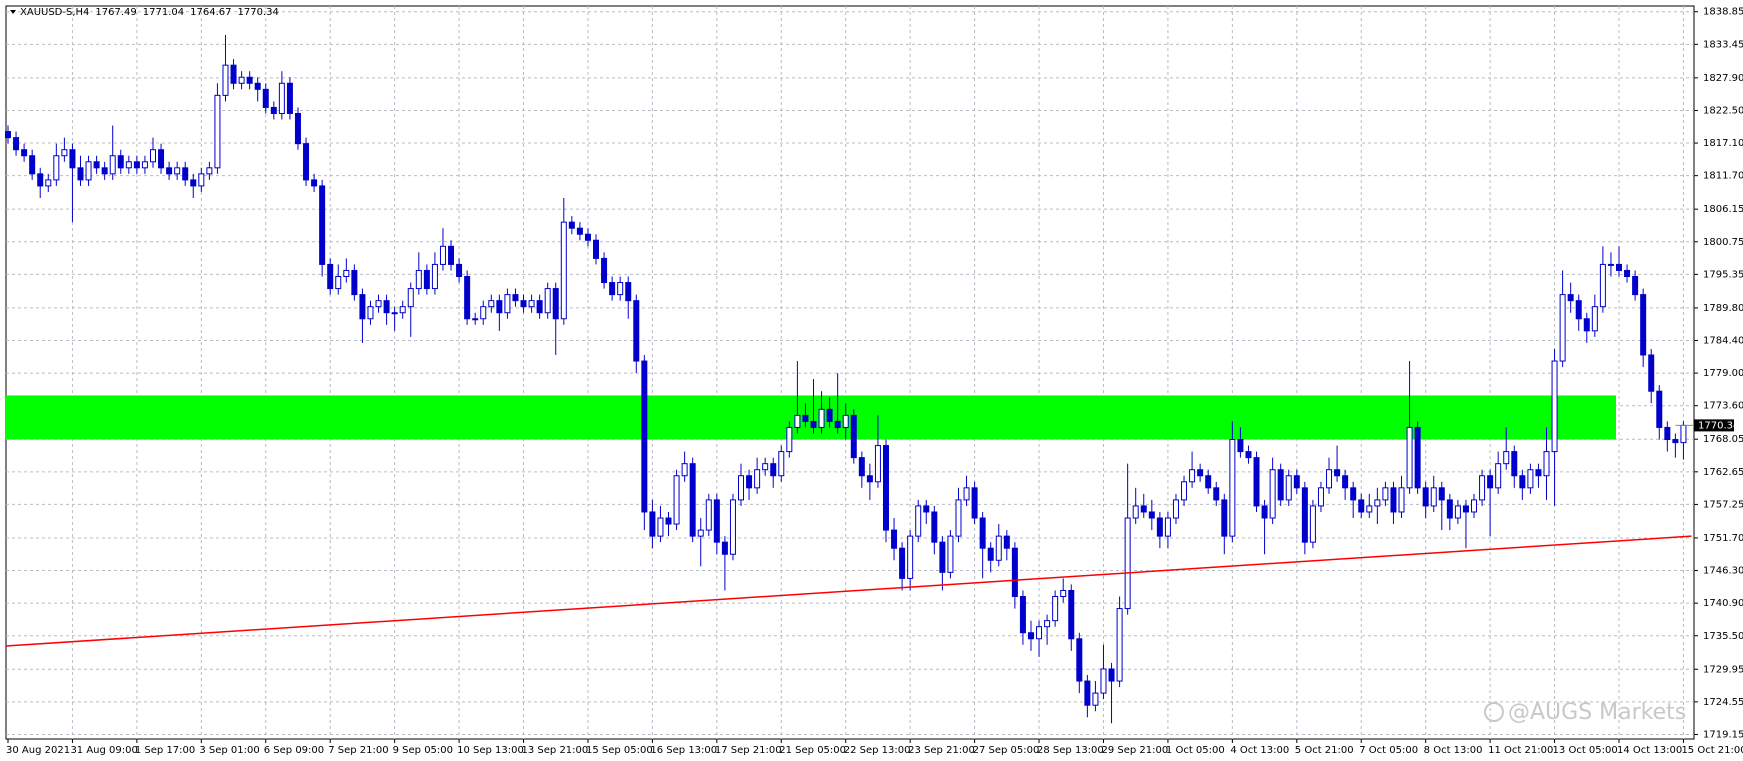 The width and height of the screenshot is (1743, 761). Describe the element at coordinates (1723, 373) in the screenshot. I see `y-tick-label: 1779.00` at that location.